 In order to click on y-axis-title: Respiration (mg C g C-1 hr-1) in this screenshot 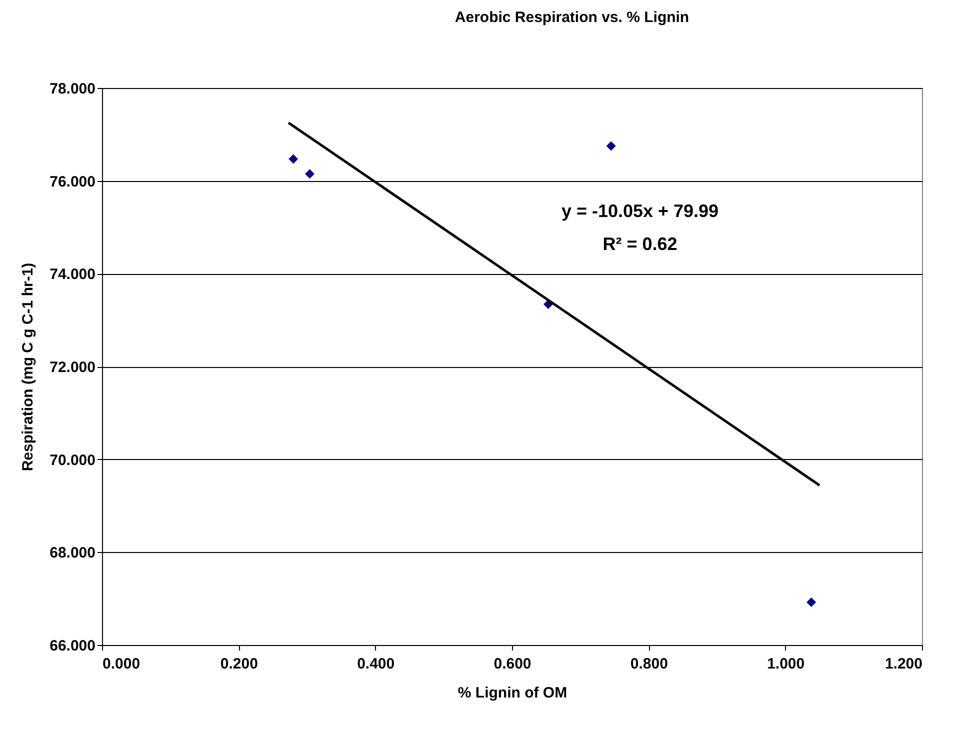, I will do `click(28, 367)`.